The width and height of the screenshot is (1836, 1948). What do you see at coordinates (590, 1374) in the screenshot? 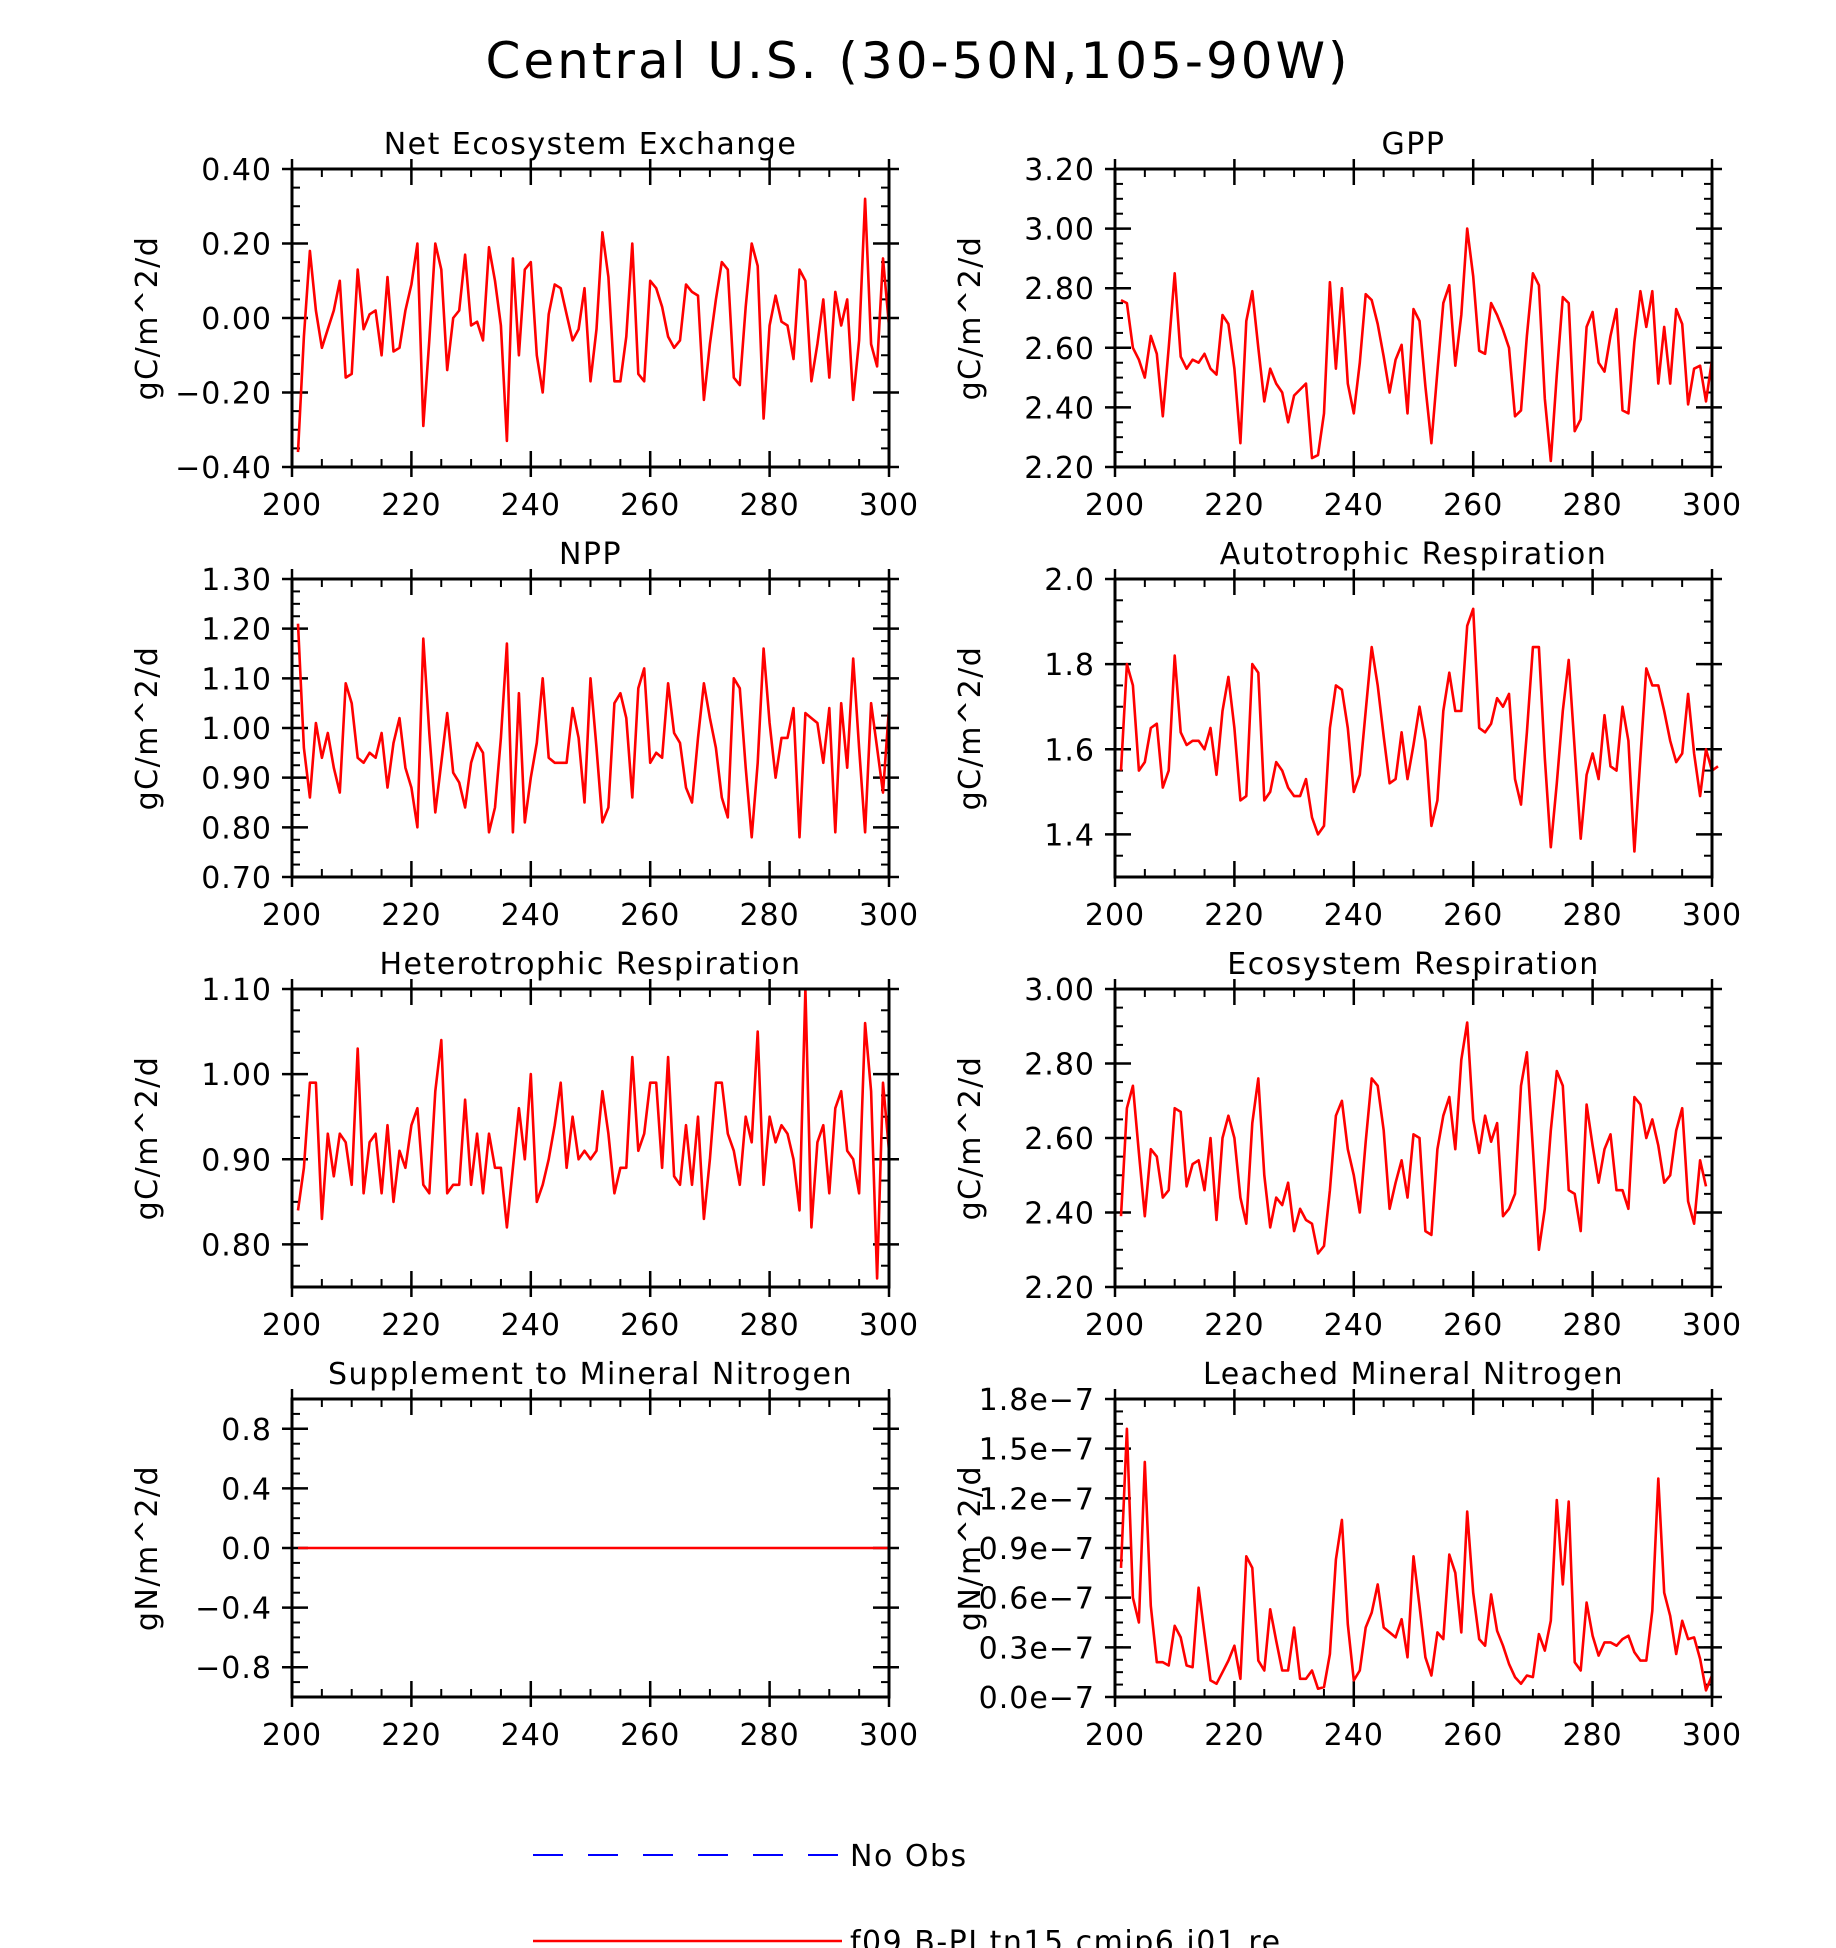
I see `panel-title: Supplement to Mineral Nitrogen` at bounding box center [590, 1374].